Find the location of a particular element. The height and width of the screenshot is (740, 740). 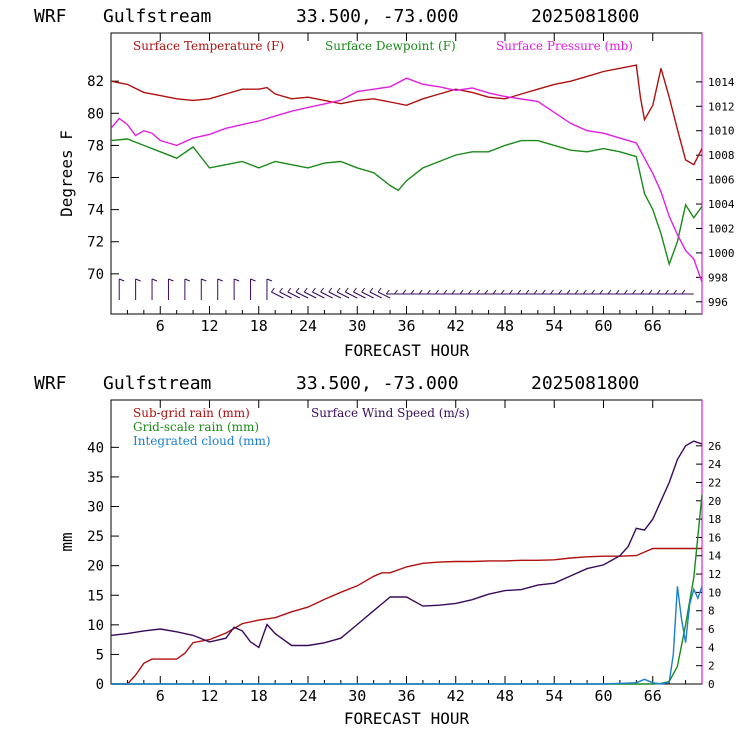

y2-tick-label: 1012 is located at coordinates (721, 106).